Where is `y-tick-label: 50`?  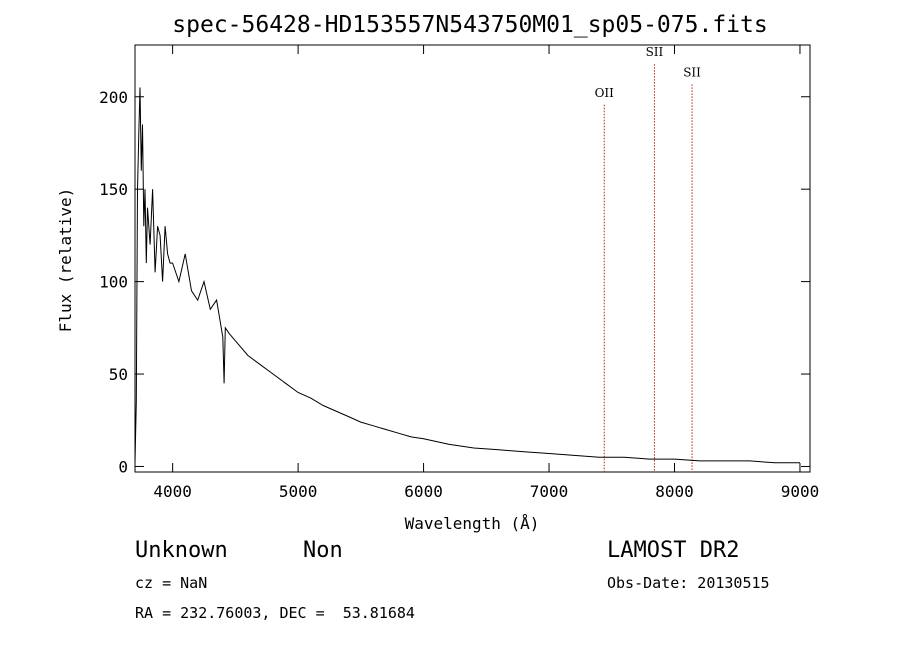 y-tick-label: 50 is located at coordinates (118, 374).